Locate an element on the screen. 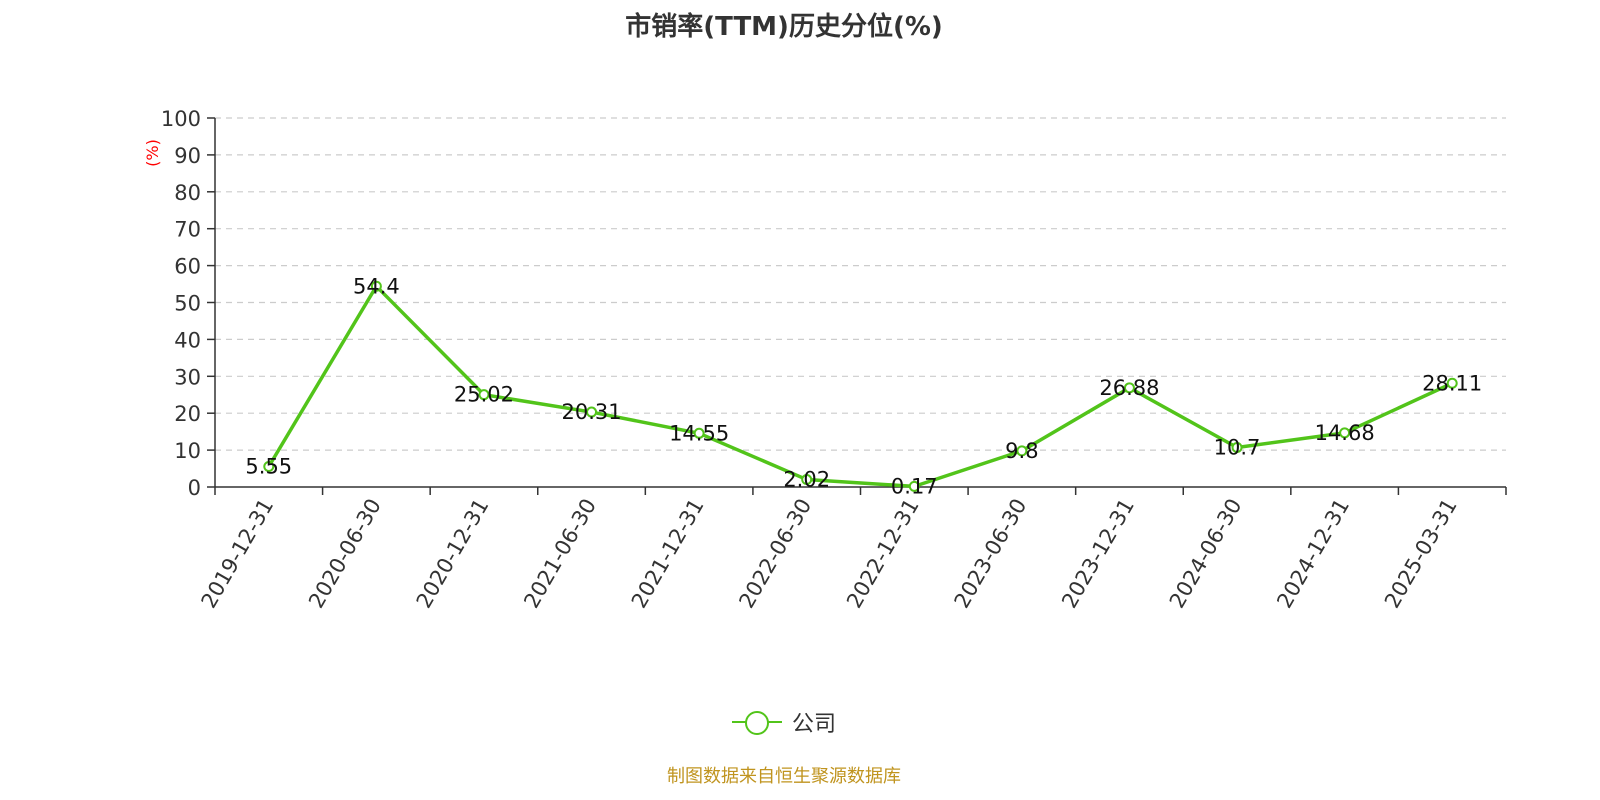 Image resolution: width=1600 pixels, height=800 pixels. legend-item-company: 公司 is located at coordinates (783, 722).